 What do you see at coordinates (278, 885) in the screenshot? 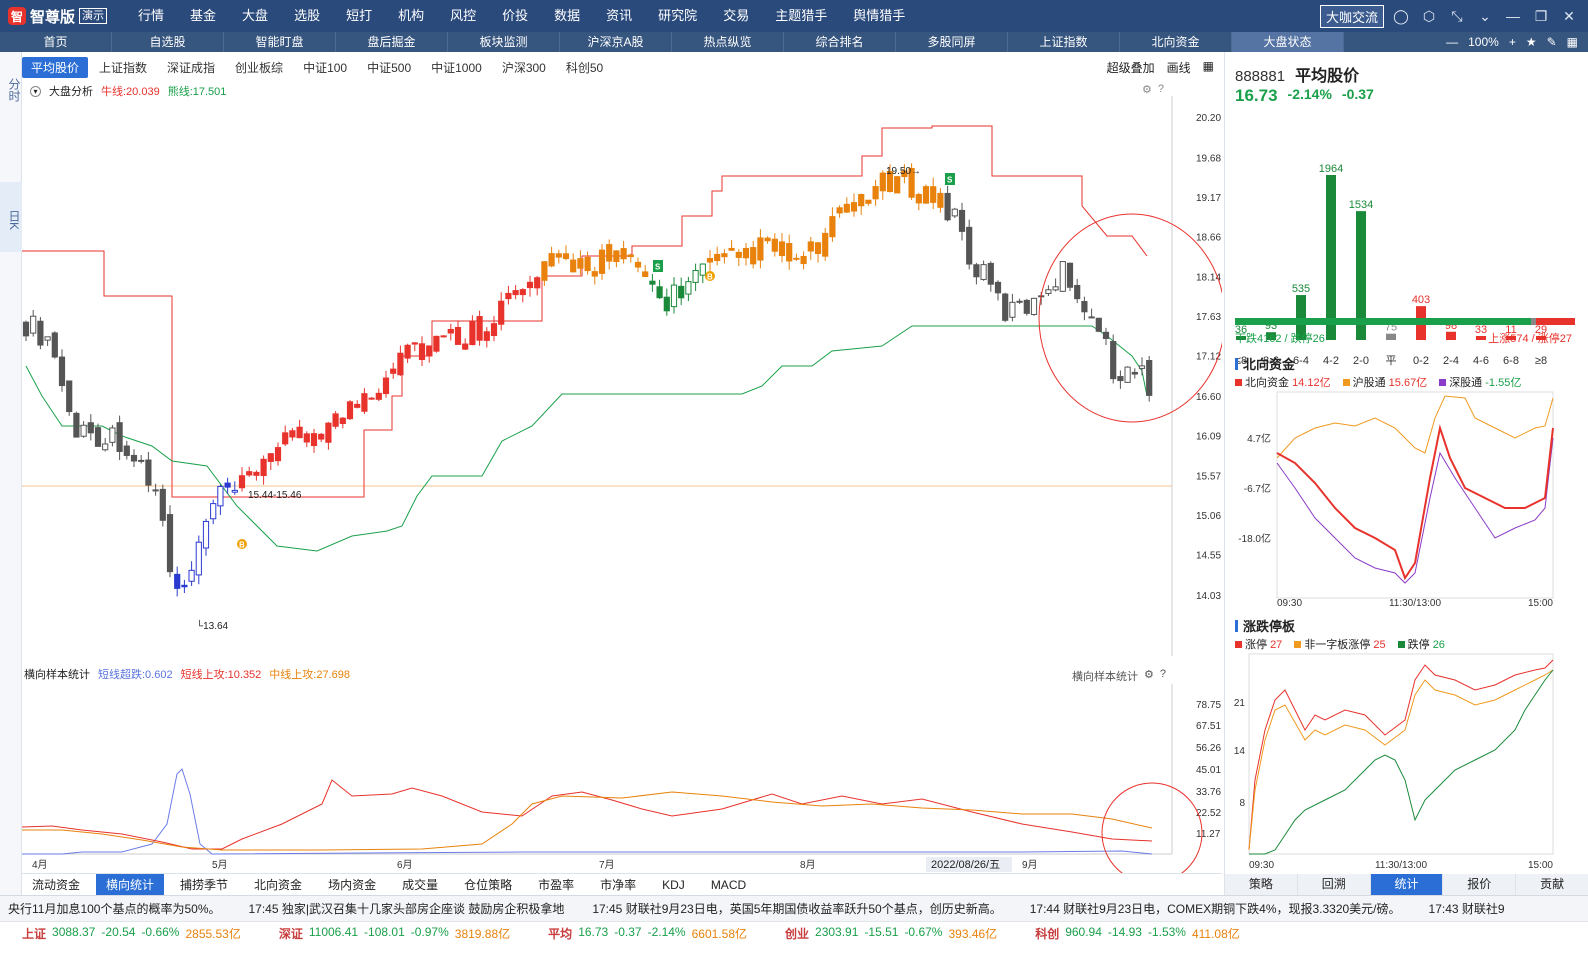
I see `bottom-tab-3: 北向资金` at bounding box center [278, 885].